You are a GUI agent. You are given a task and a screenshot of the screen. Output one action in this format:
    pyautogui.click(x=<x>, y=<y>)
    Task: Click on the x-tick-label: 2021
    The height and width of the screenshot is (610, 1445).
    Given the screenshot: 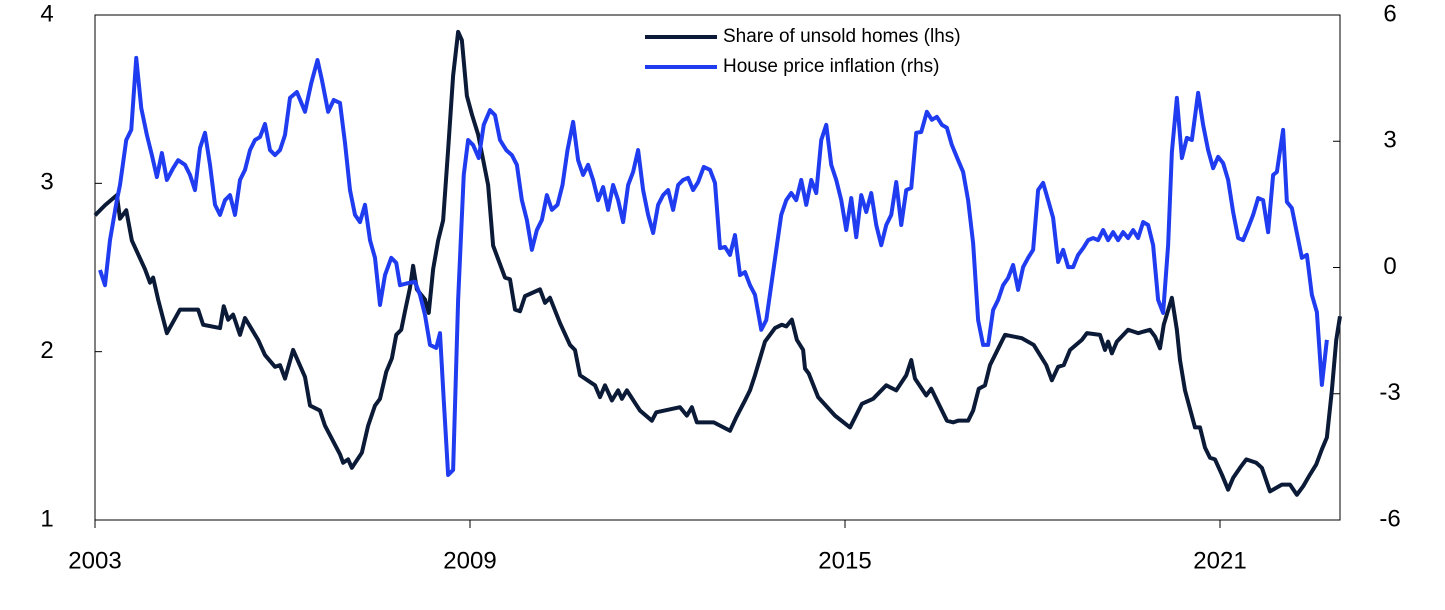 What is the action you would take?
    pyautogui.click(x=1219, y=560)
    